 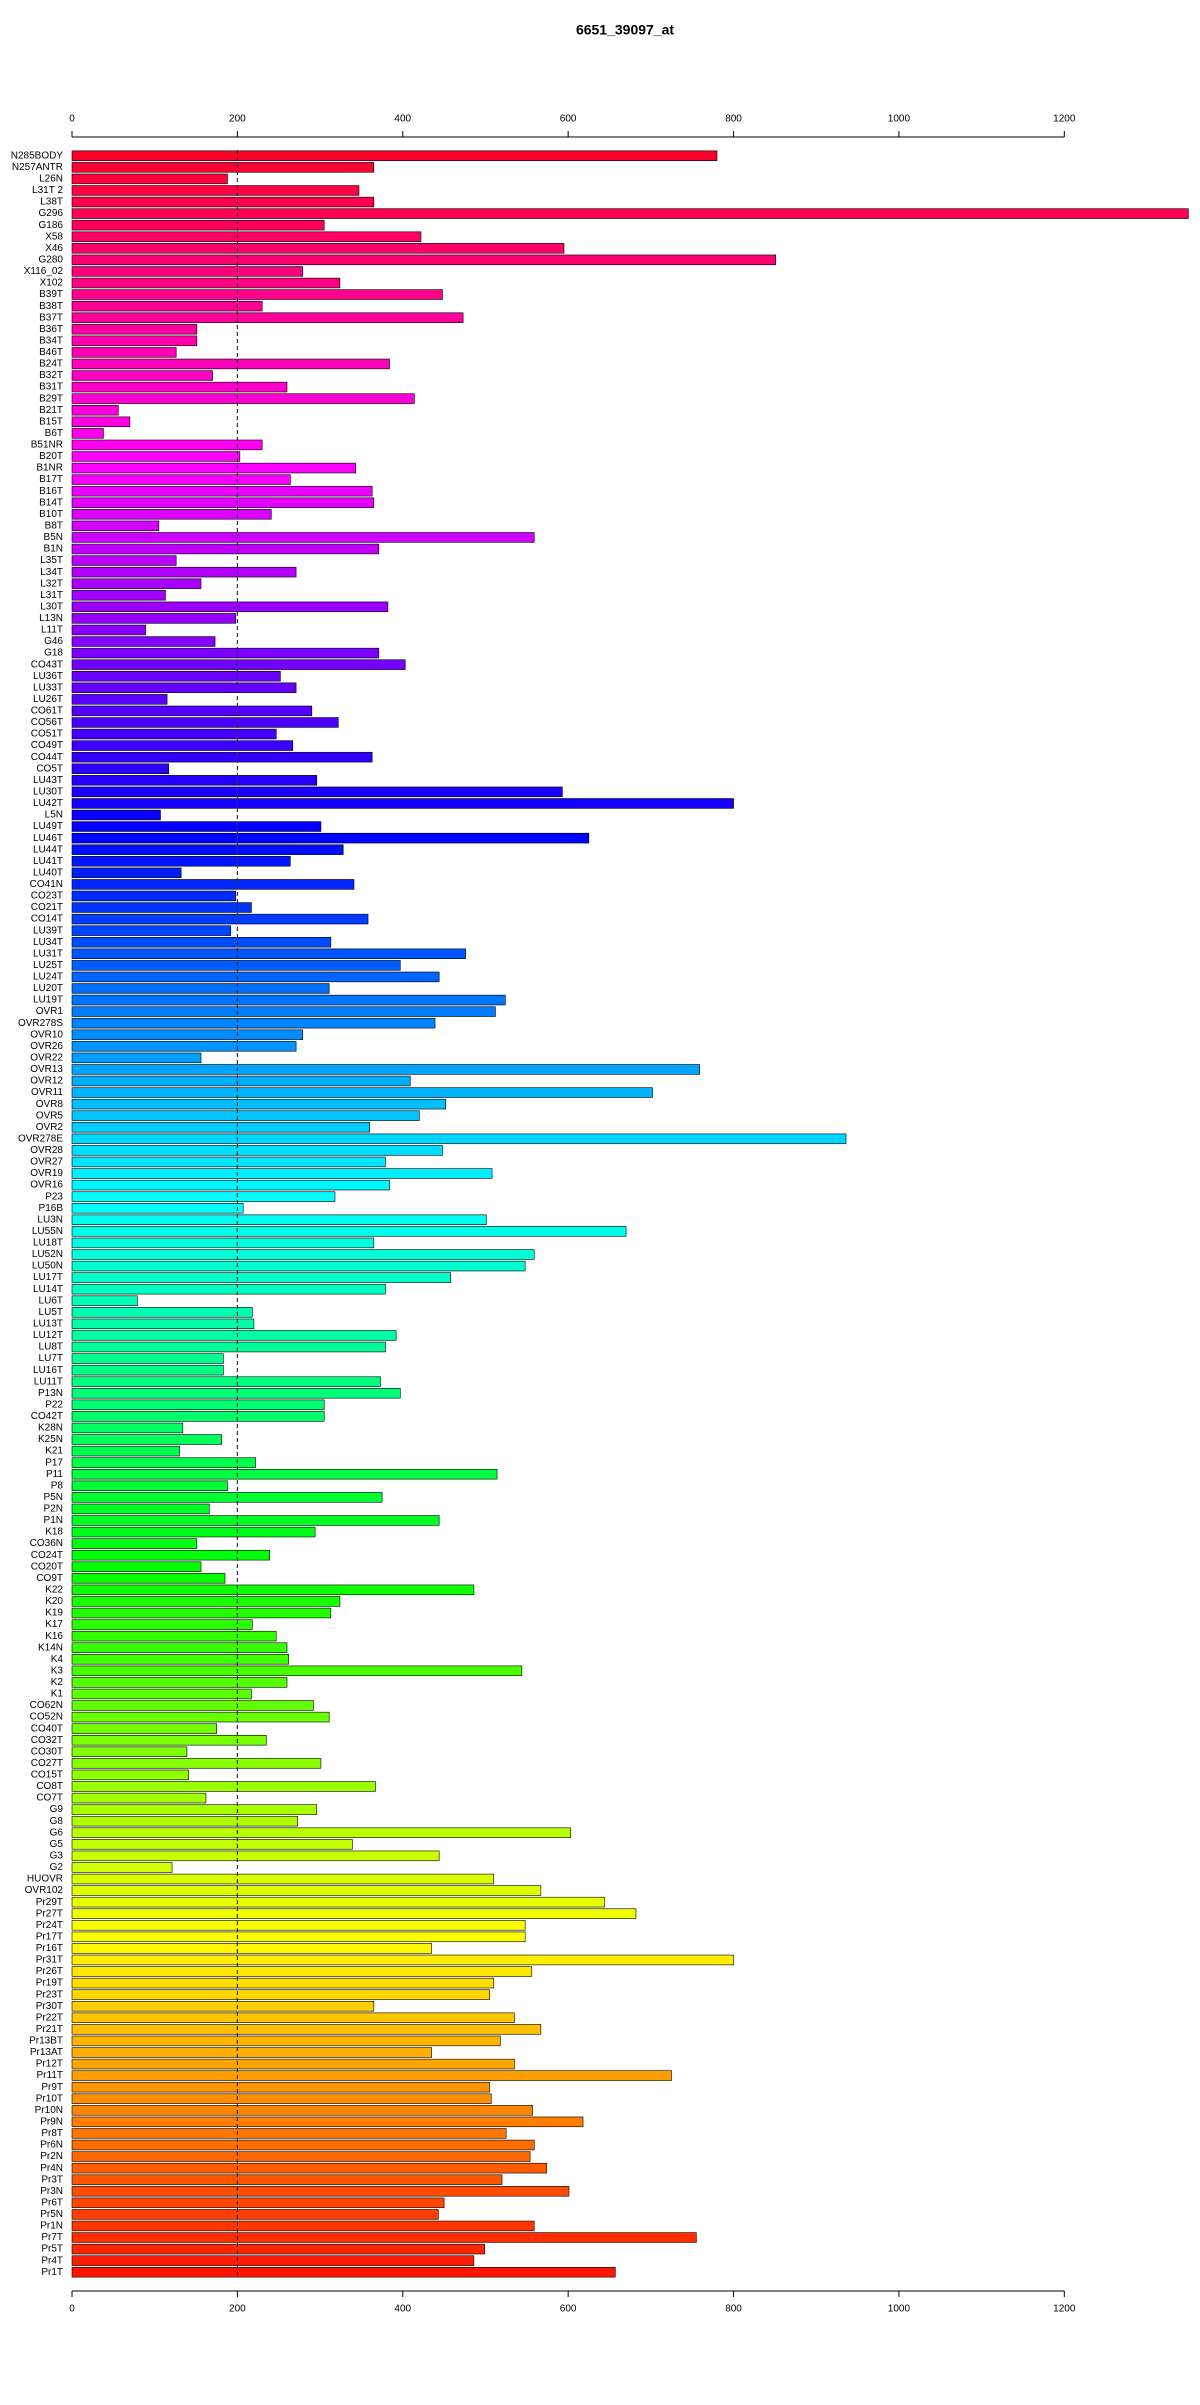 What do you see at coordinates (51, 2156) in the screenshot?
I see `y-tick-label: Pr2N` at bounding box center [51, 2156].